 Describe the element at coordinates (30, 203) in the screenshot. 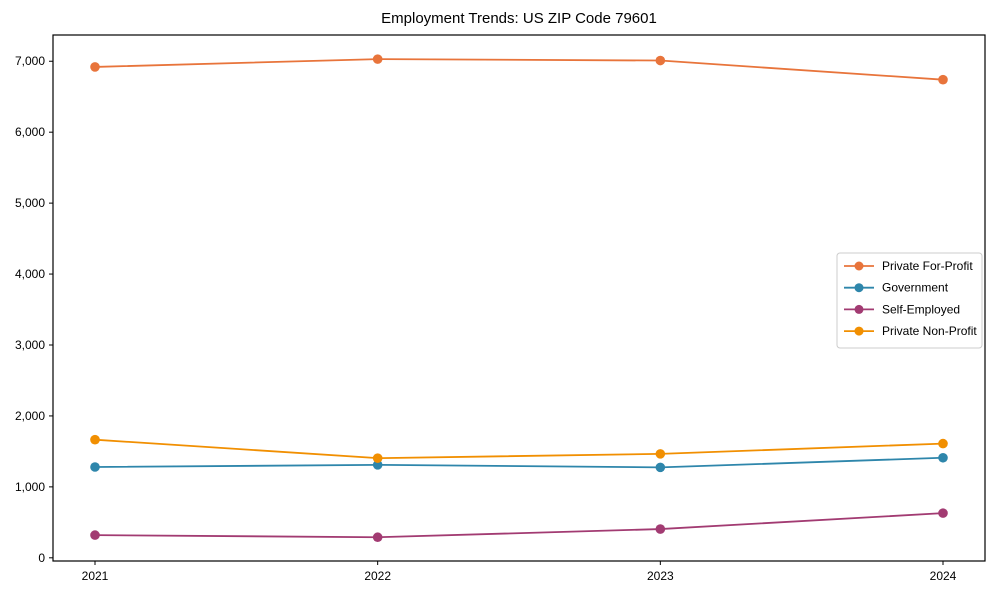

I see `y-axis-tick-label: 5,000` at that location.